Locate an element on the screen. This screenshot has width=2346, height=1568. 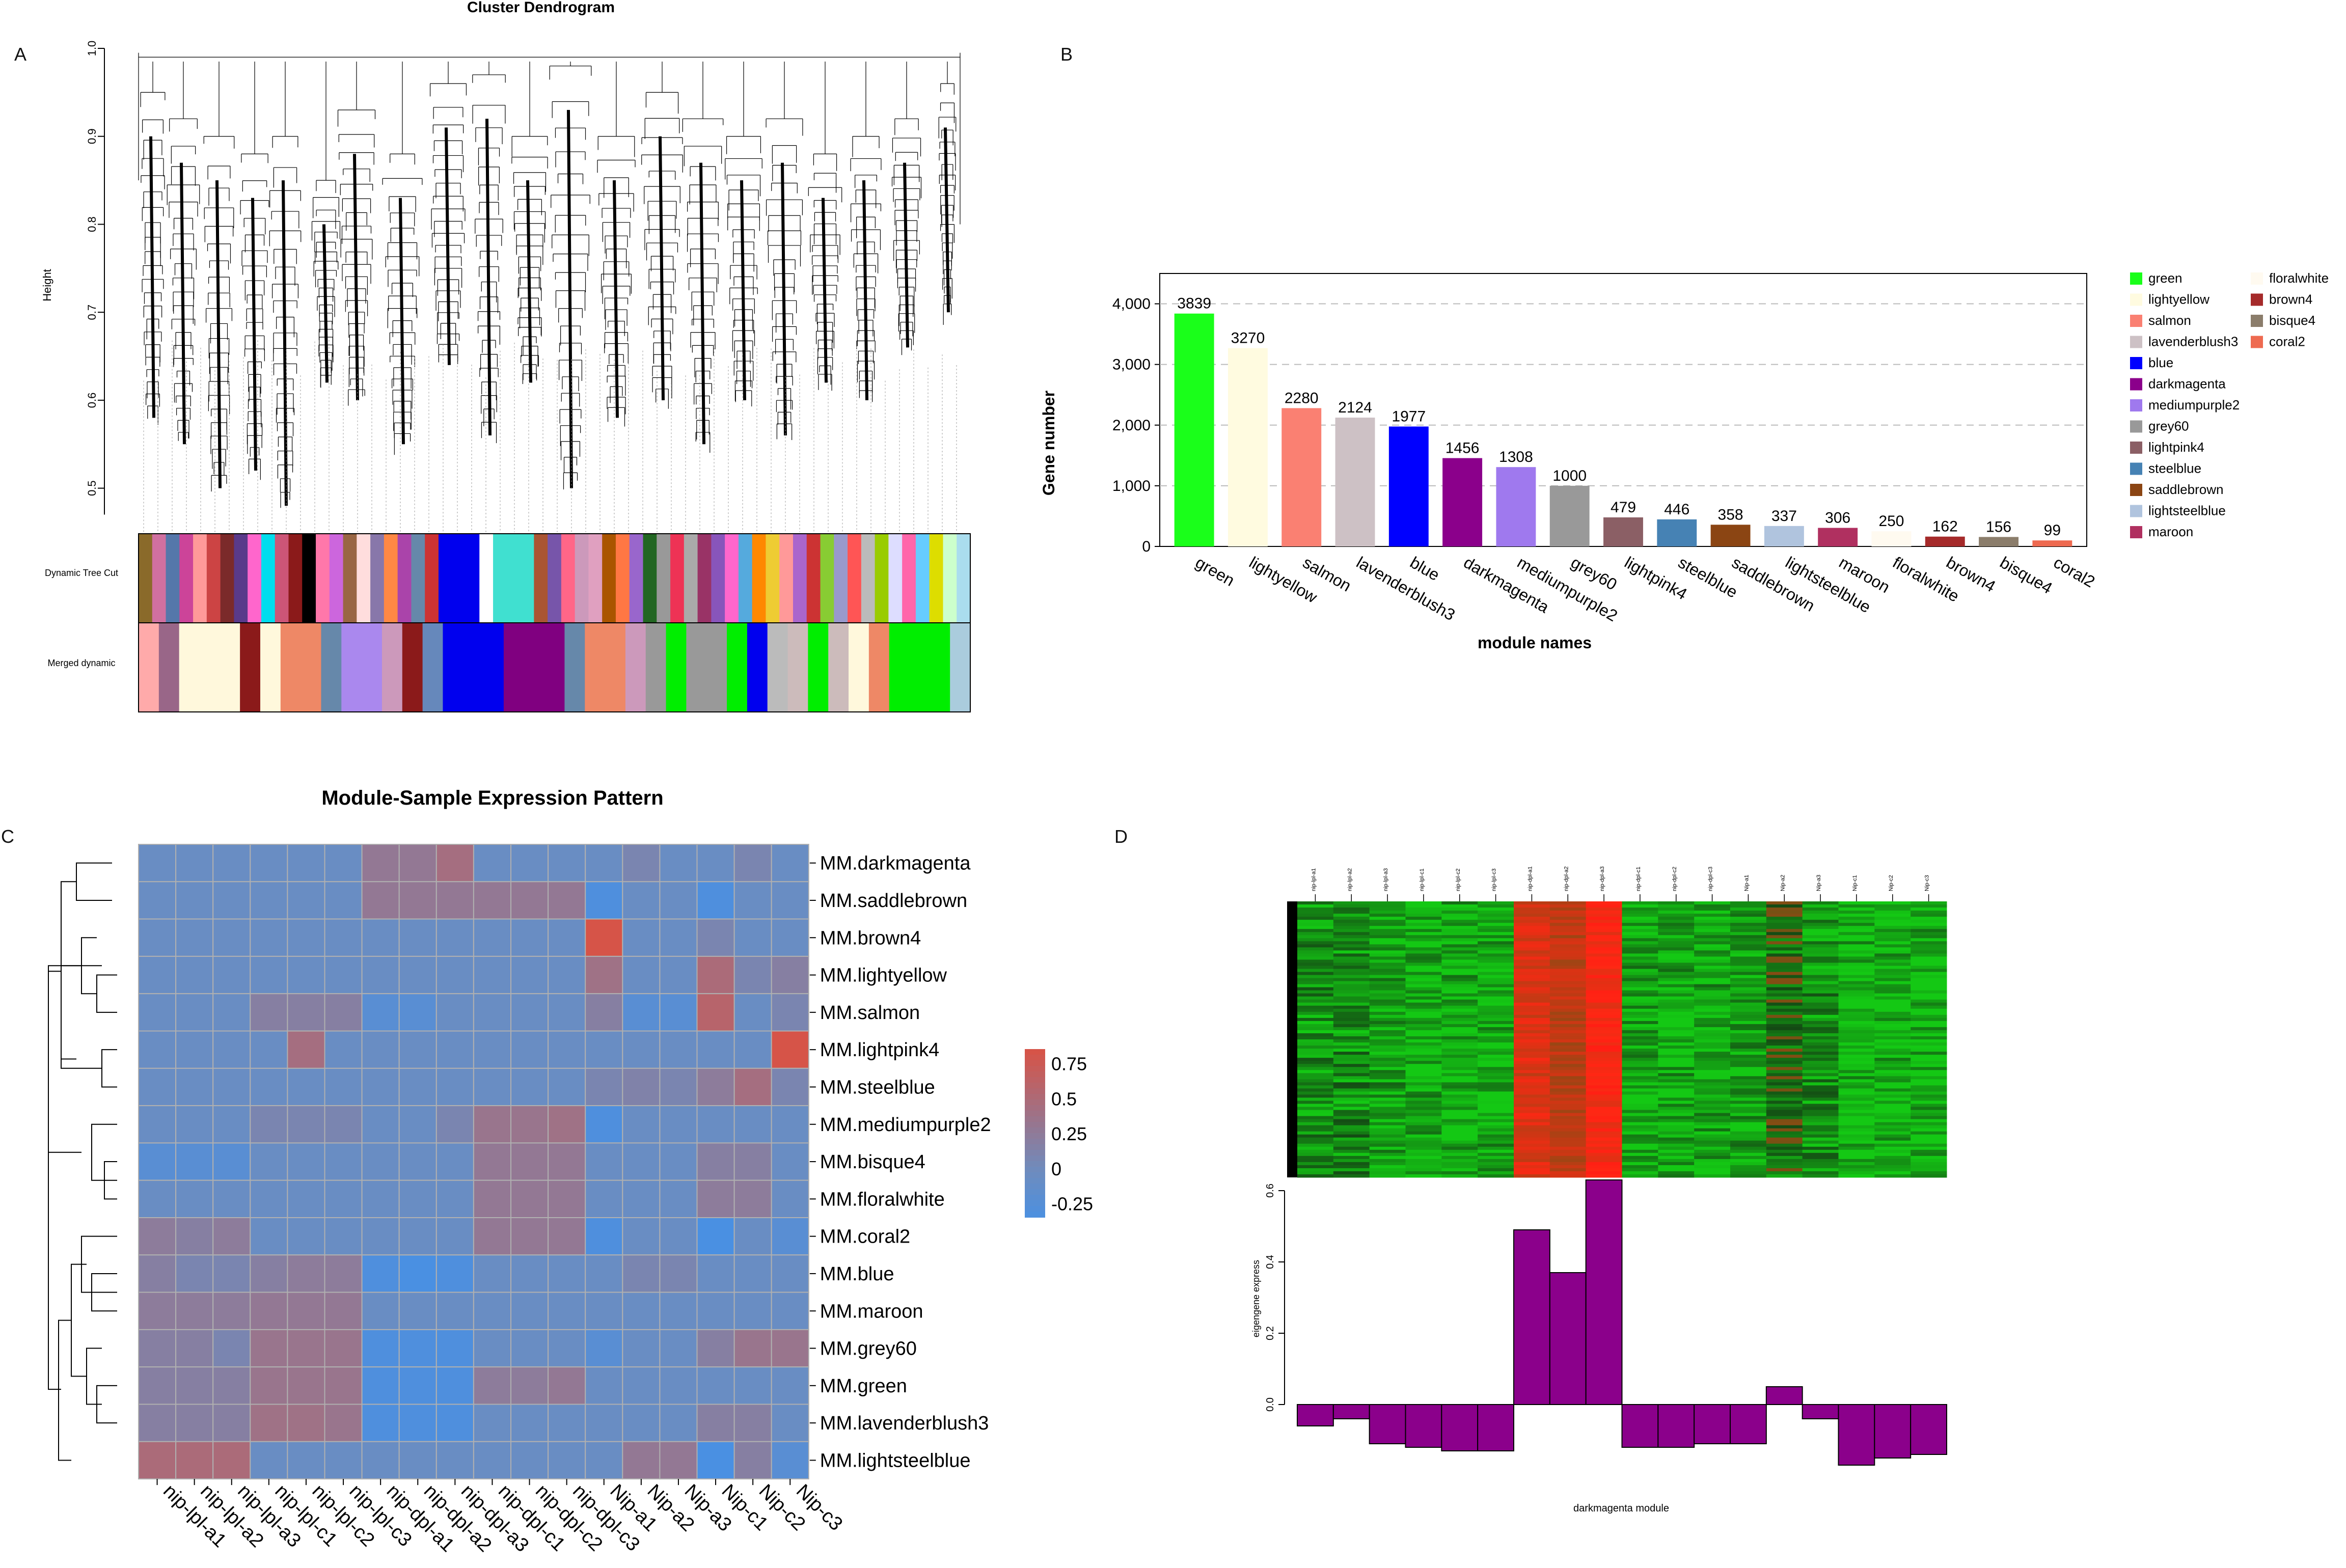
legend-swatch-lightyellow is located at coordinates (2136, 299).